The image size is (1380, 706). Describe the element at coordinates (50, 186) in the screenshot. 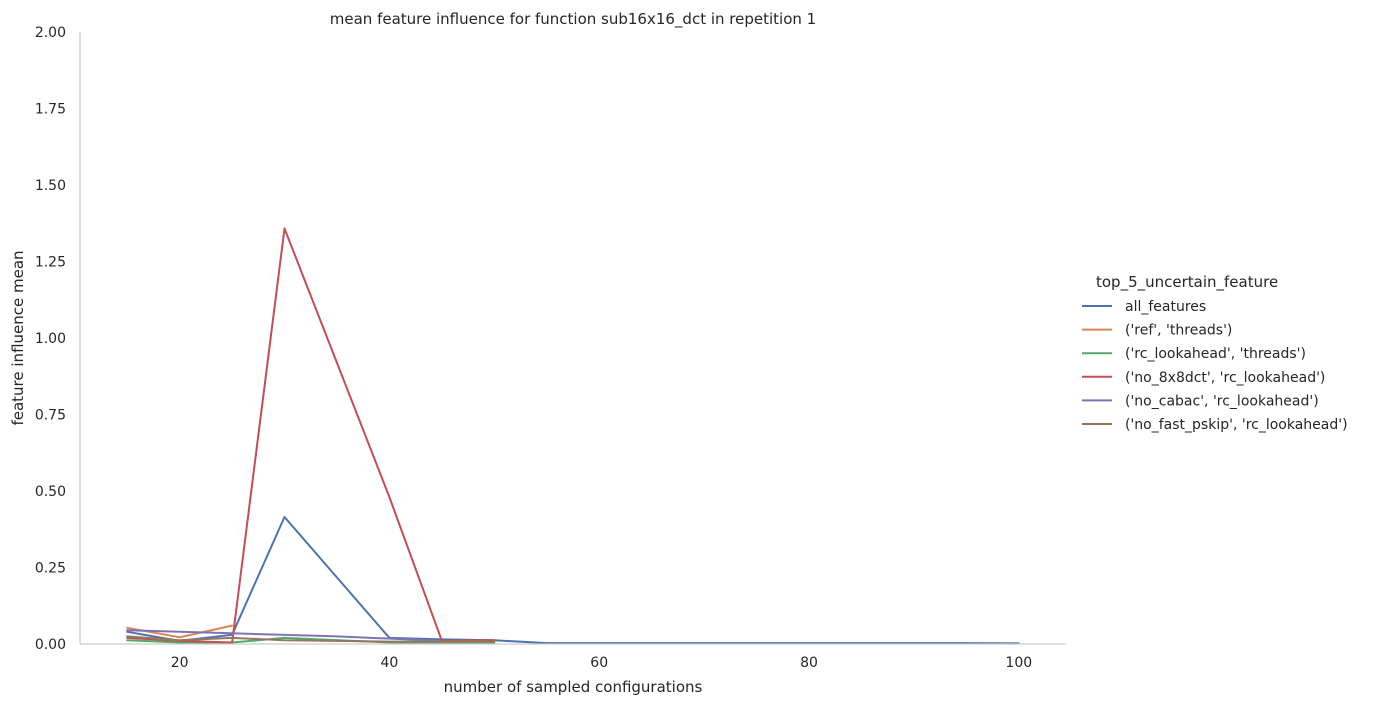

I see `y-tick-label: 1.50` at that location.